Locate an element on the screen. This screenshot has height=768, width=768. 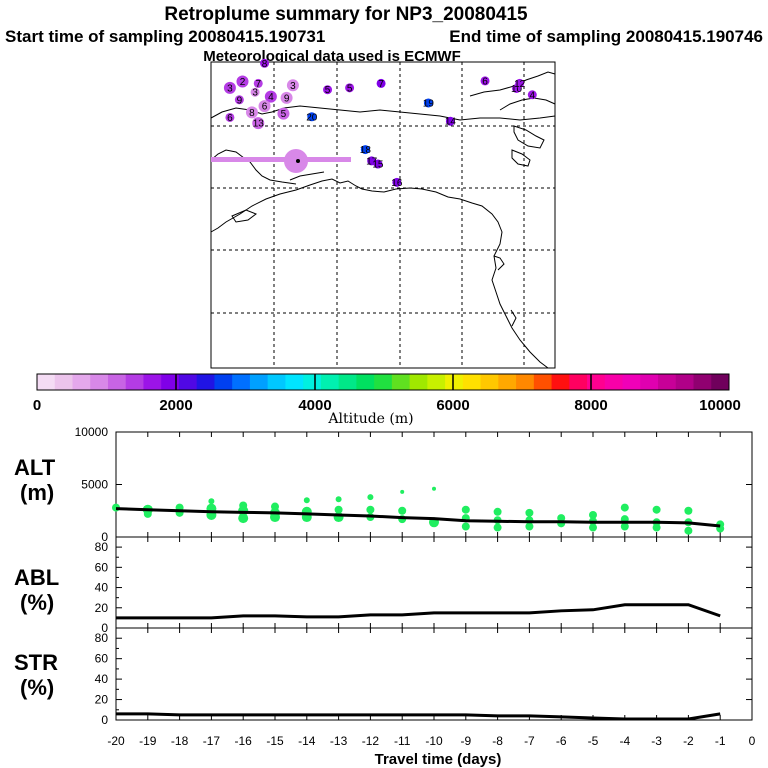
x-tick-label: -1 is located at coordinates (720, 741).